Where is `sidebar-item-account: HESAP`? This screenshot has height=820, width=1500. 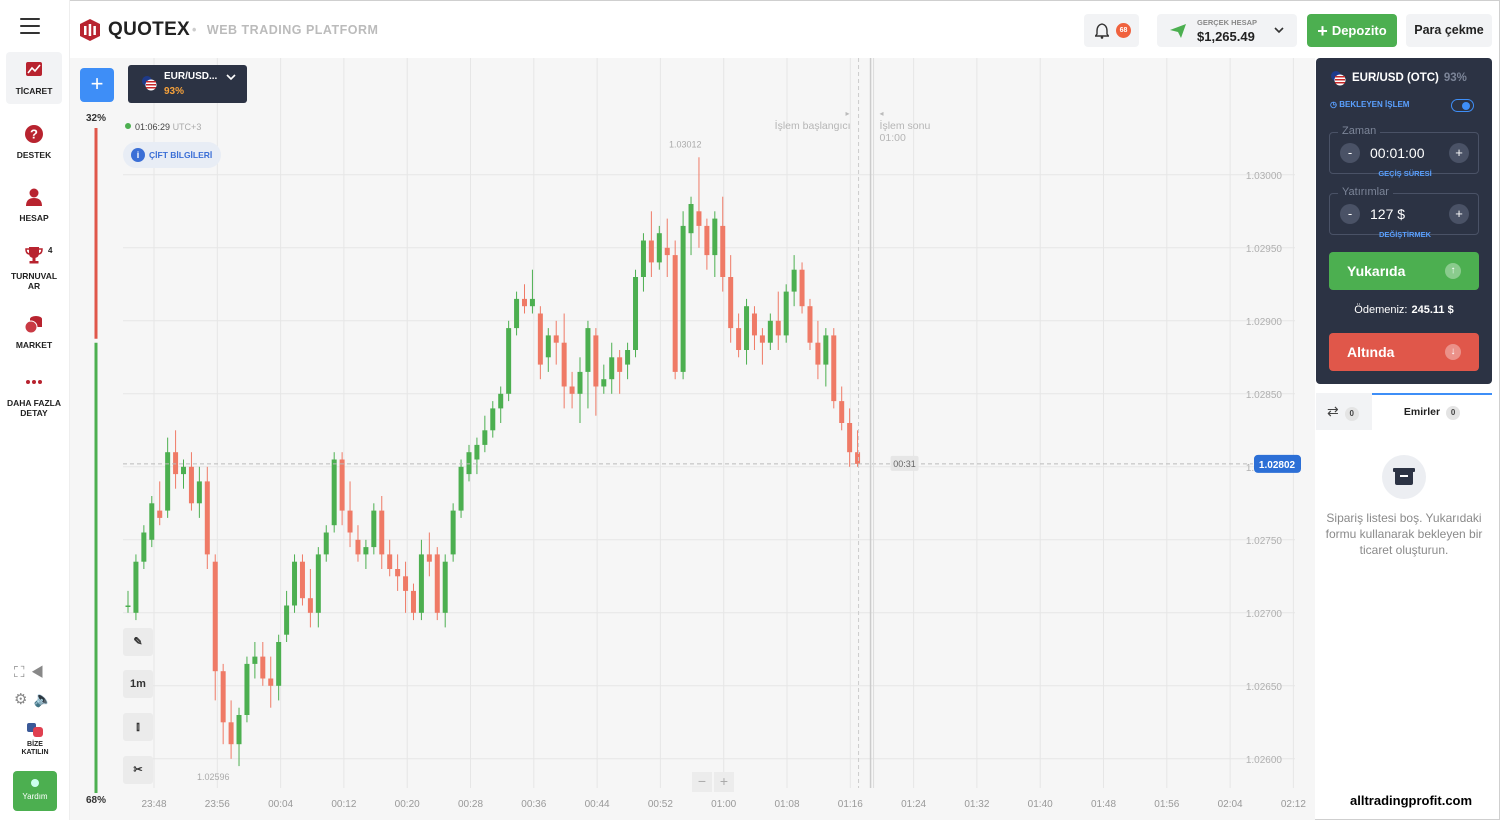 sidebar-item-account: HESAP is located at coordinates (34, 205).